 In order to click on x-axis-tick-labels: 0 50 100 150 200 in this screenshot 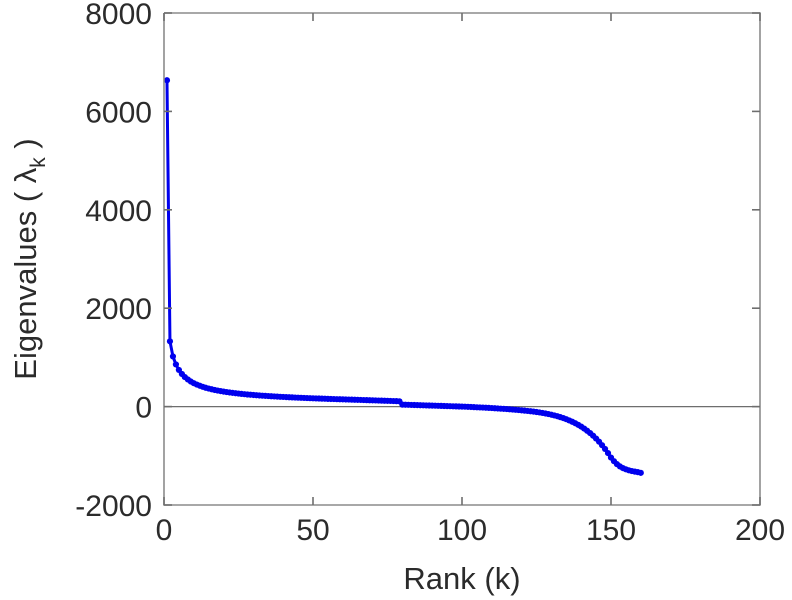, I will do `click(470, 530)`.